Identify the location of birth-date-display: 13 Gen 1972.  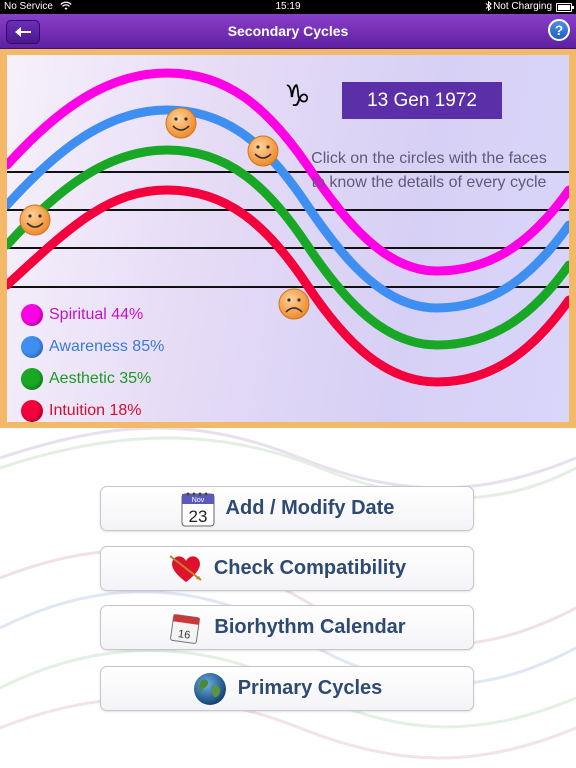
(422, 100).